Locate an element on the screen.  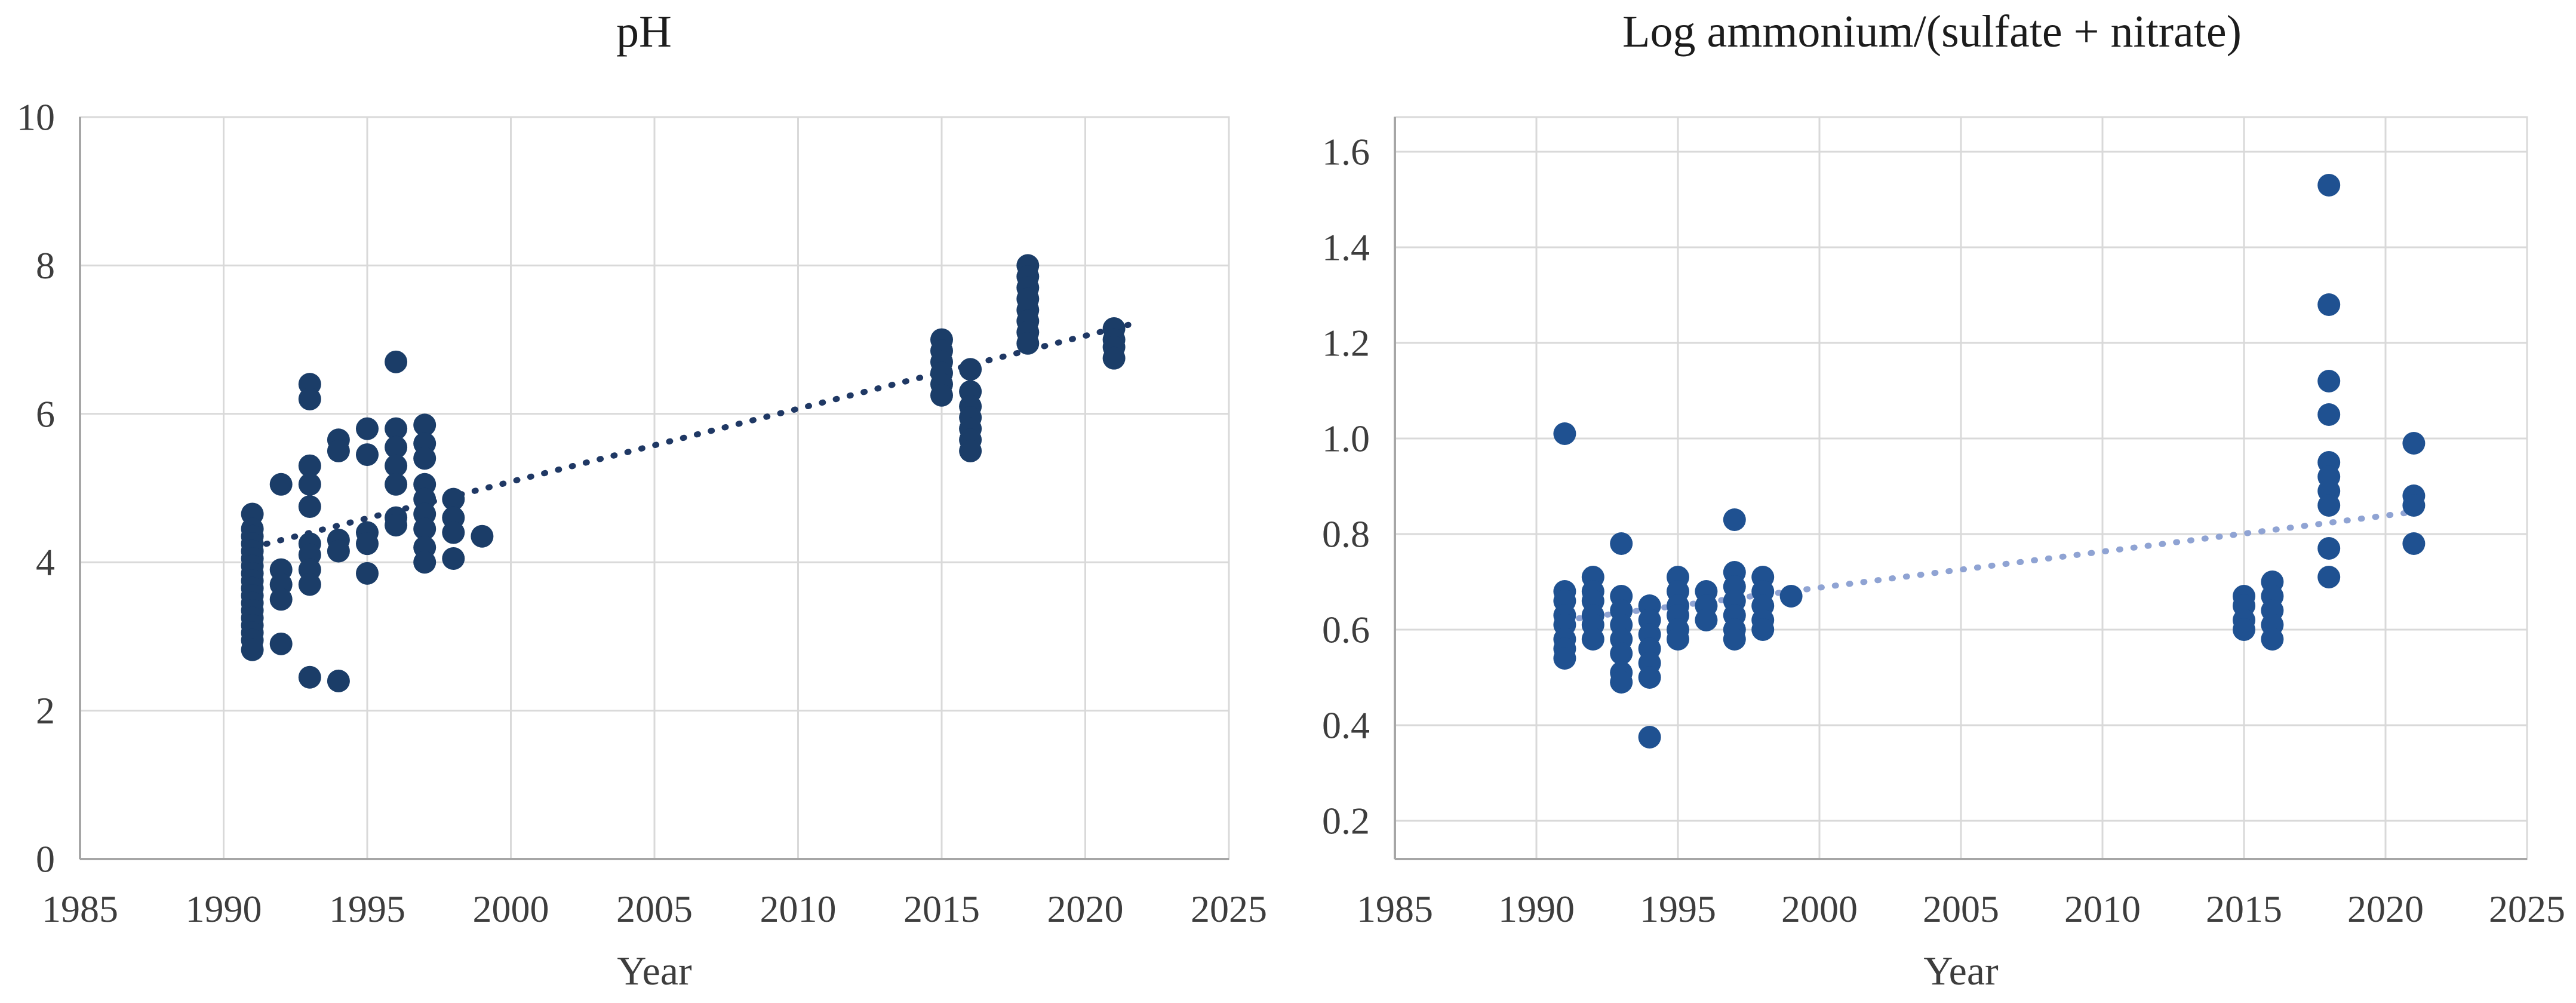
y-tick-label: 1.4 is located at coordinates (1346, 248).